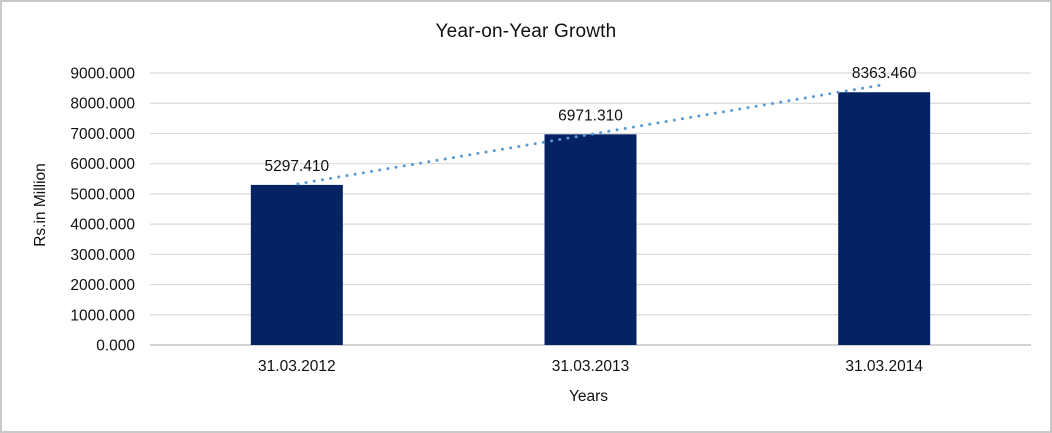 The width and height of the screenshot is (1052, 433). What do you see at coordinates (526, 31) in the screenshot?
I see `chart-title: Year-on-Year Growth` at bounding box center [526, 31].